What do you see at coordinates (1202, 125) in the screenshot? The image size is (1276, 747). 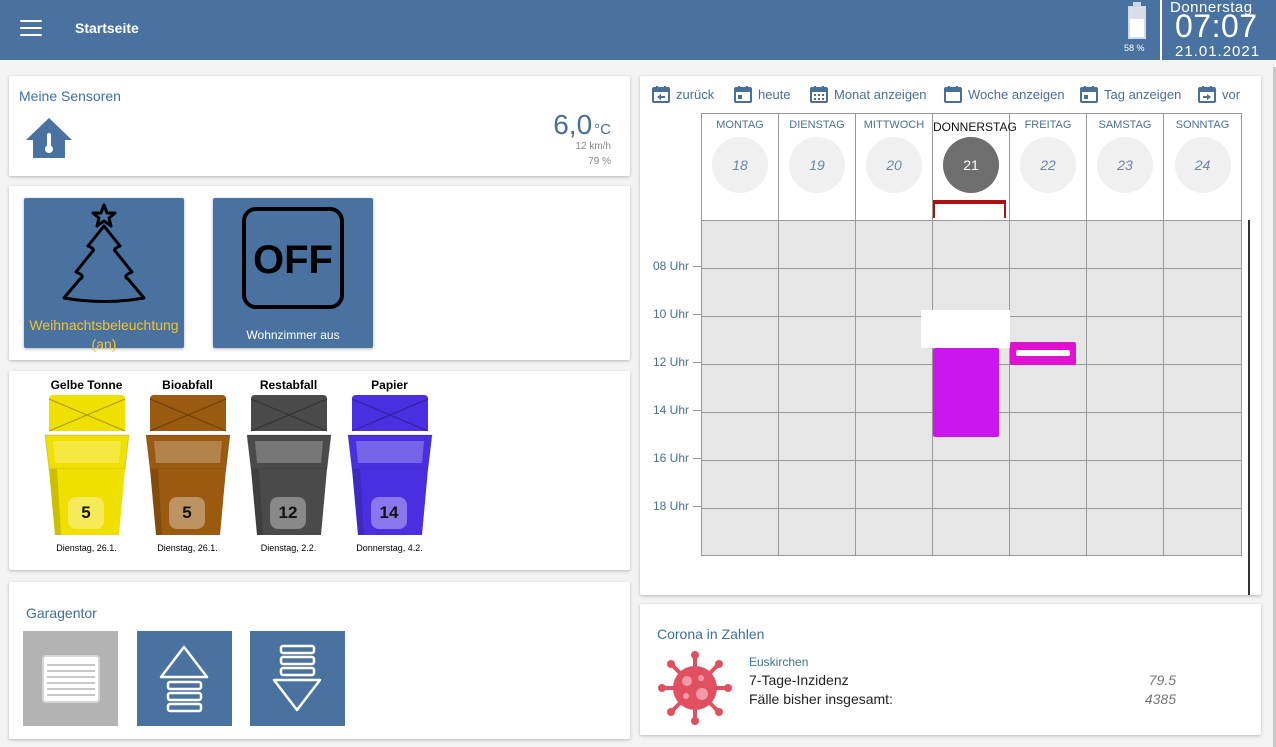 I see `day-name: SONNTAG` at bounding box center [1202, 125].